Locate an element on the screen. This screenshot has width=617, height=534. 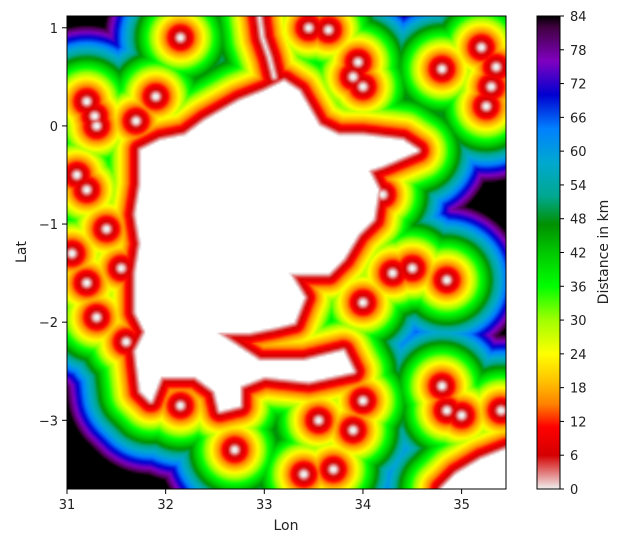
colorbar is located at coordinates (548, 252).